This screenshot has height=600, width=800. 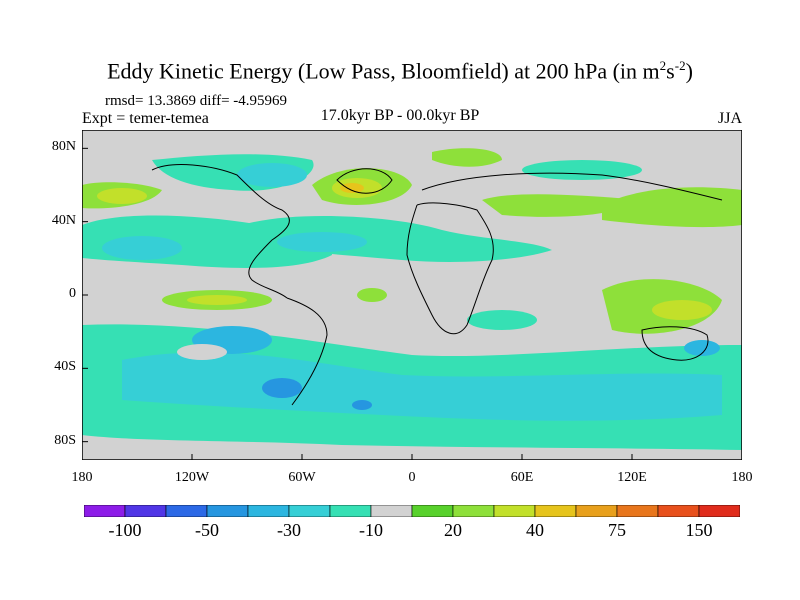 What do you see at coordinates (63, 220) in the screenshot?
I see `lat-label: 40N` at bounding box center [63, 220].